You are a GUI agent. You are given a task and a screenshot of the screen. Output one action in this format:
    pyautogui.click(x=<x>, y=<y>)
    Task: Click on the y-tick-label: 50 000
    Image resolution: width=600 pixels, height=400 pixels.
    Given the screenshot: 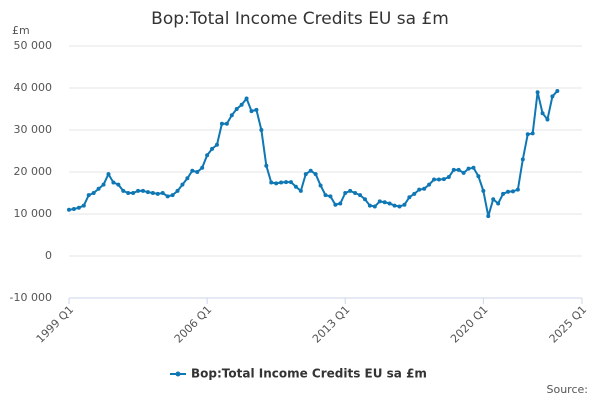 What is the action you would take?
    pyautogui.click(x=33, y=45)
    